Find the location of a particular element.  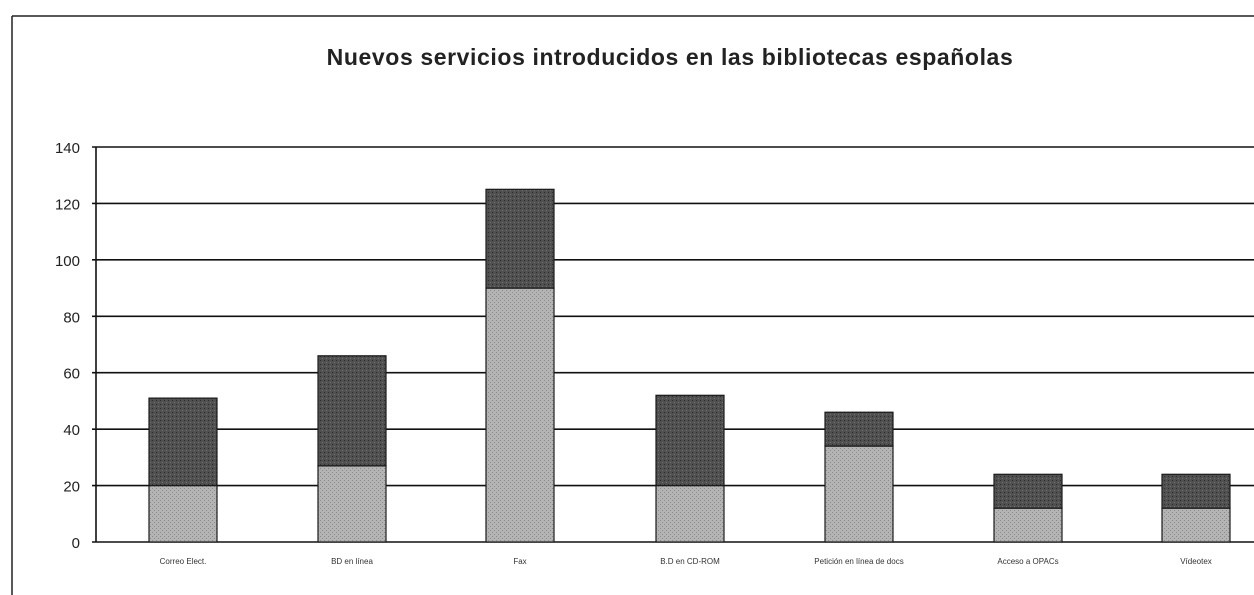

x-tick-label: Fax is located at coordinates (519, 561).